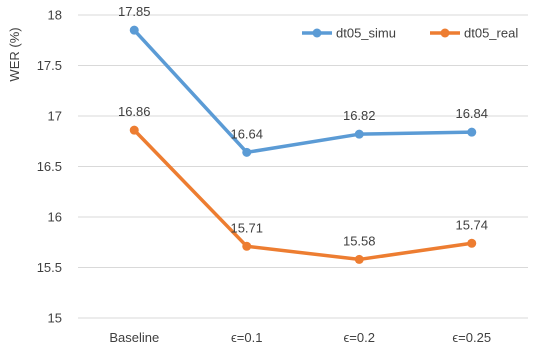 This screenshot has width=543, height=351. I want to click on legend: dt05_simu dt05_real, so click(410, 33).